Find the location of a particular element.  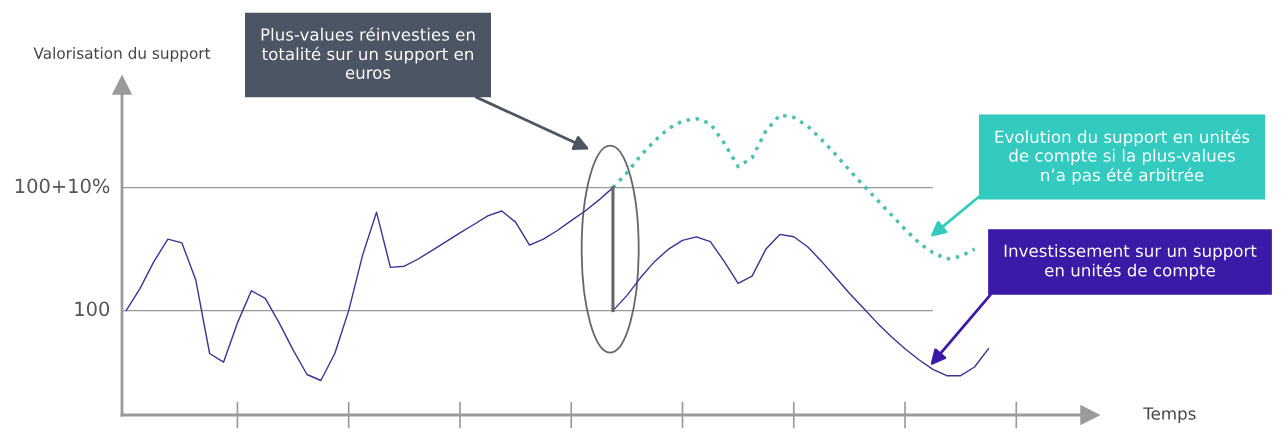

text: Evolution du support en unités de compte si la plus-values n’a pas été arbitrée is located at coordinates (1122, 157).